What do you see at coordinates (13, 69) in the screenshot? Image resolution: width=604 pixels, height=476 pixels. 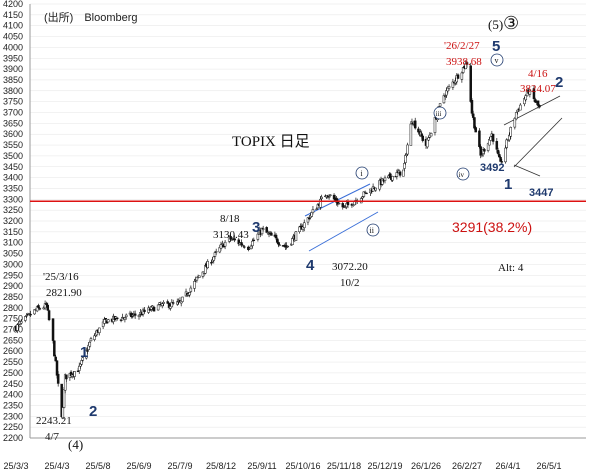 I see `y-tick-label: 3900` at bounding box center [13, 69].